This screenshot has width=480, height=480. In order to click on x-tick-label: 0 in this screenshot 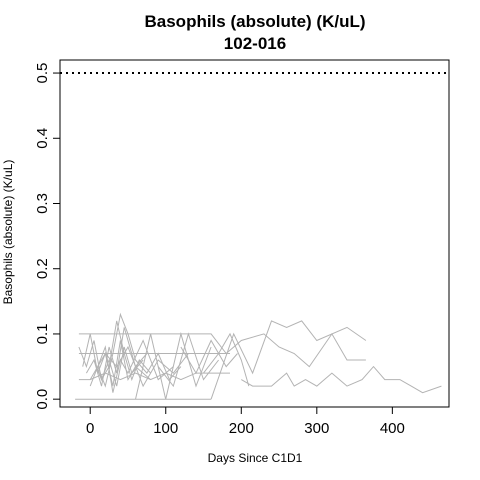, I will do `click(90, 428)`.